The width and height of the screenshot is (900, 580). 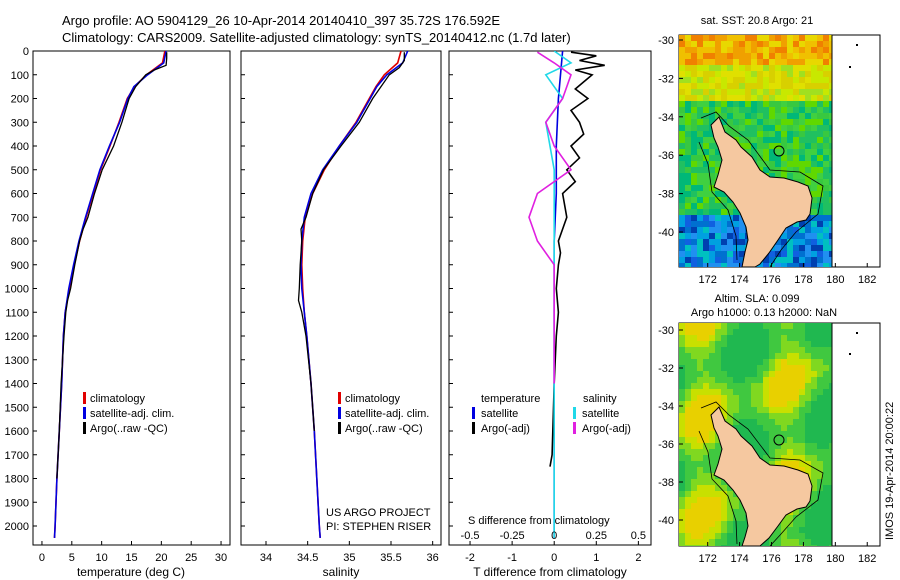 I want to click on sst-map, so click(x=779, y=151).